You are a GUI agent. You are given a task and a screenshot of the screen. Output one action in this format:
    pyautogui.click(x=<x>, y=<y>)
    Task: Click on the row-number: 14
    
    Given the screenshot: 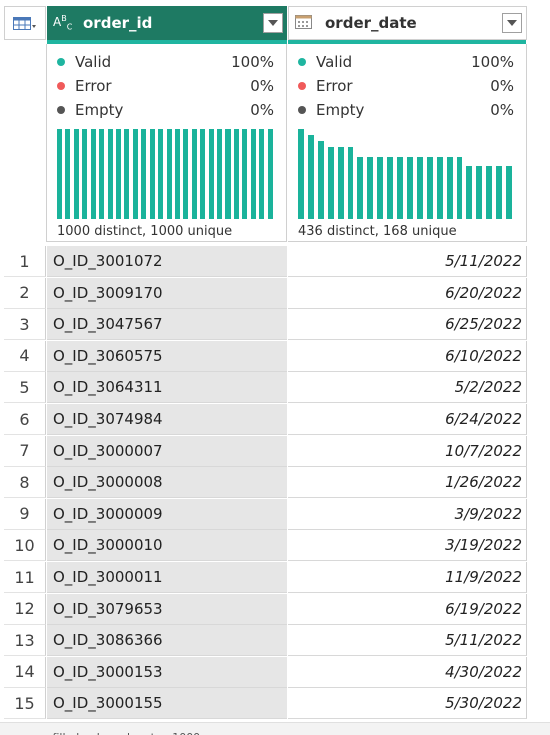 What is the action you would take?
    pyautogui.click(x=25, y=672)
    